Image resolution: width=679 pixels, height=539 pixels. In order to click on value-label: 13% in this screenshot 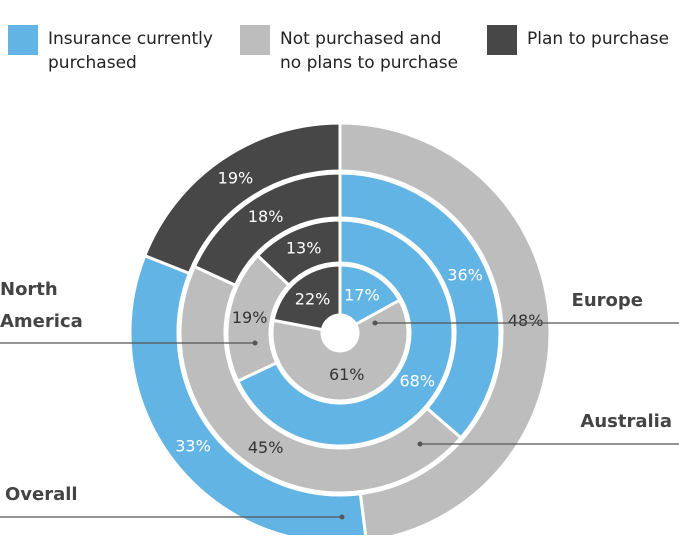, I will do `click(304, 248)`.